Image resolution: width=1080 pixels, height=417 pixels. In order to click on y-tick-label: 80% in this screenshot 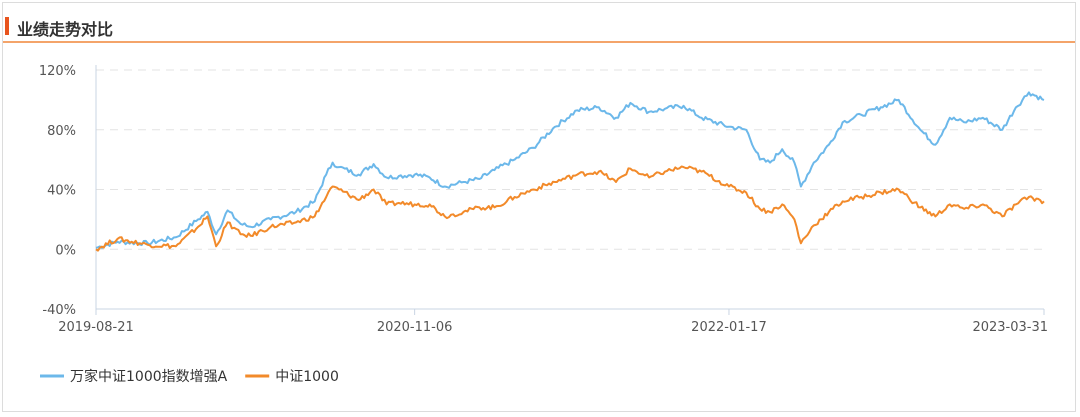, I will do `click(61, 131)`.